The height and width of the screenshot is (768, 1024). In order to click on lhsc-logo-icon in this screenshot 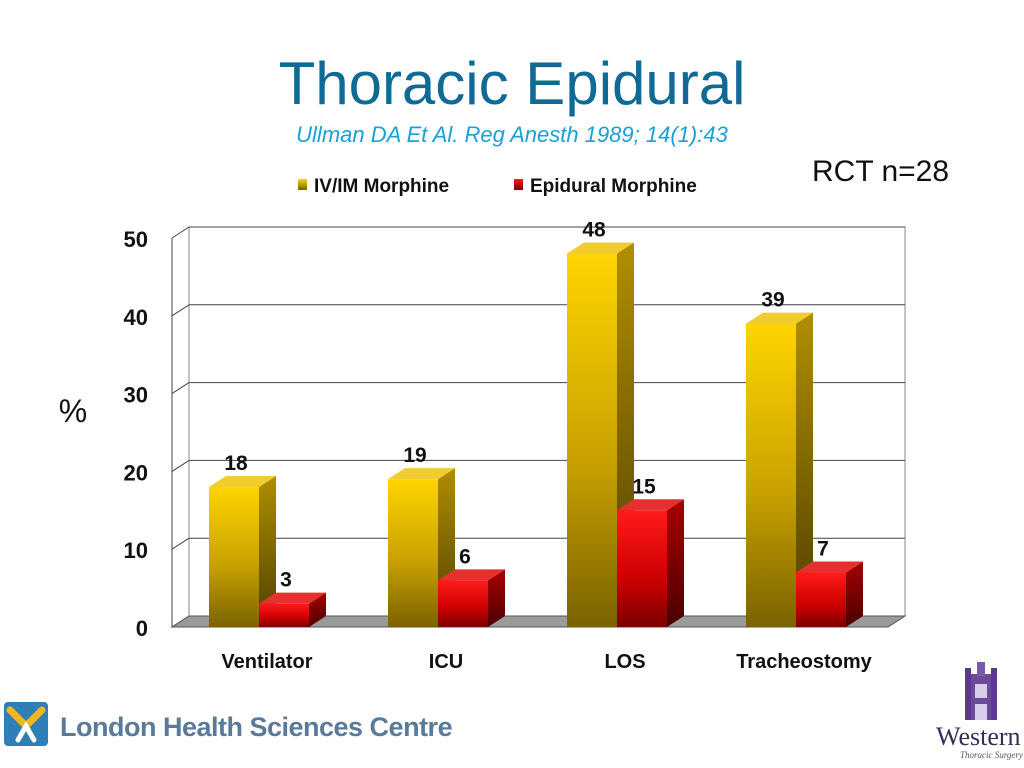, I will do `click(26, 724)`.